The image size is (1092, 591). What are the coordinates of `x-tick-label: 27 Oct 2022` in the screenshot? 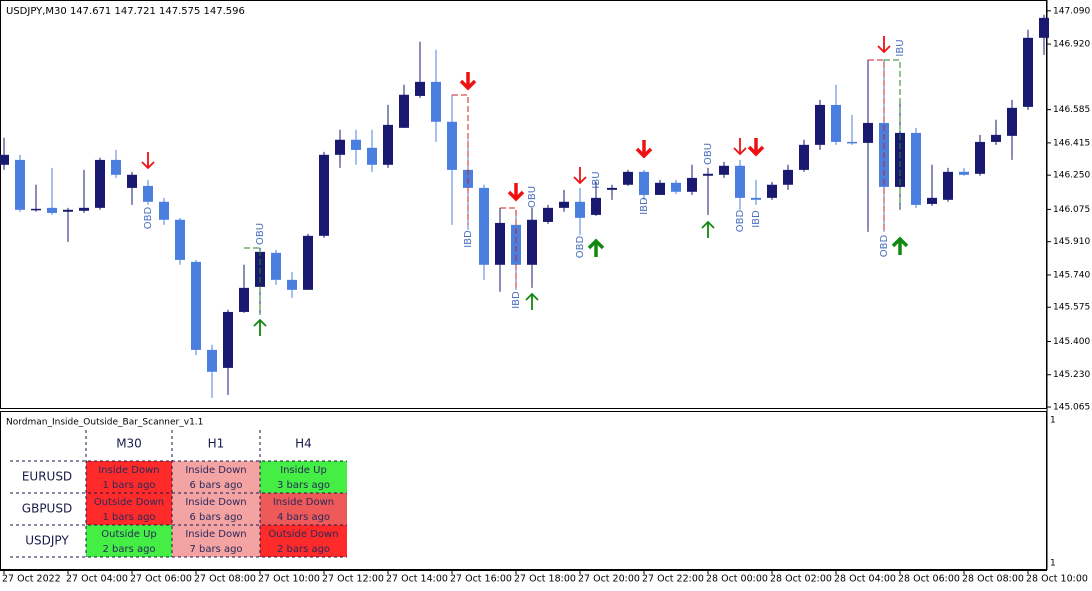 It's located at (31, 579).